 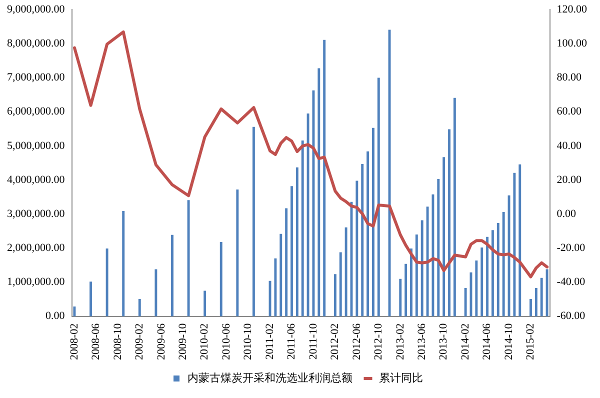 What do you see at coordinates (270, 341) in the screenshot?
I see `x-tick-label: 2011-02` at bounding box center [270, 341].